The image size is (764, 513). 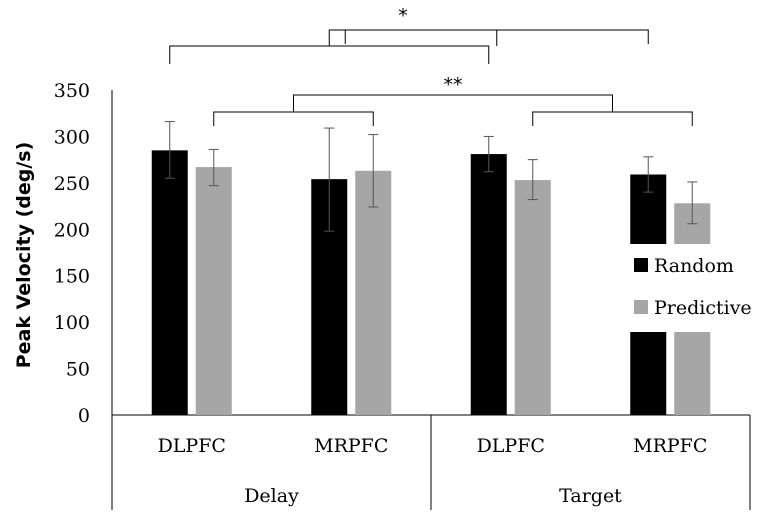 What do you see at coordinates (703, 308) in the screenshot?
I see `legend-label: Predictive` at bounding box center [703, 308].